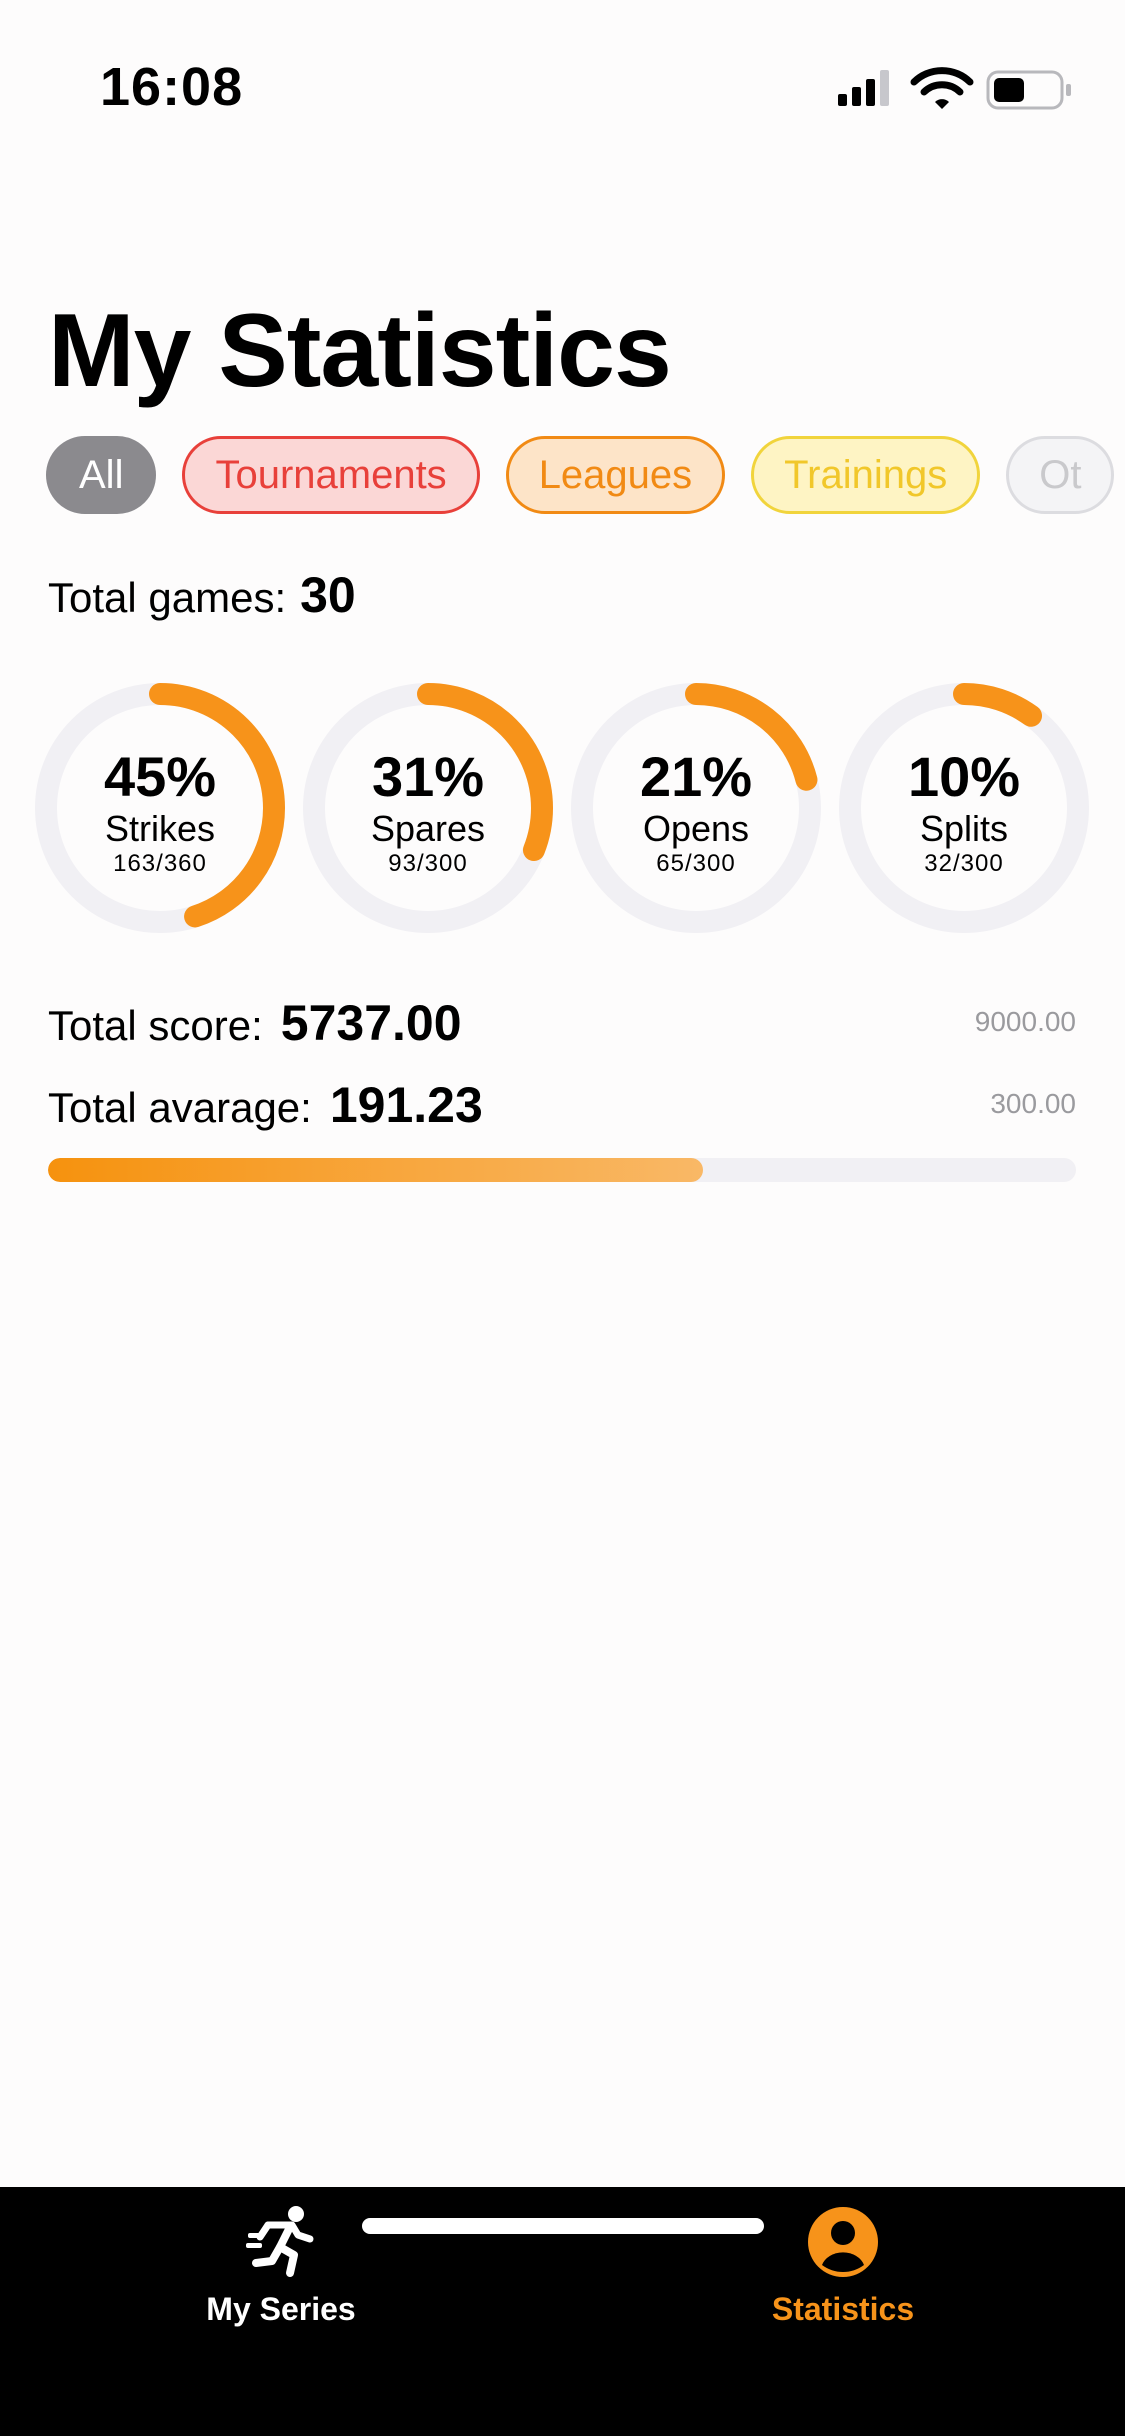 The height and width of the screenshot is (2436, 1125). Describe the element at coordinates (964, 776) in the screenshot. I see `splits-percent: 10%` at that location.